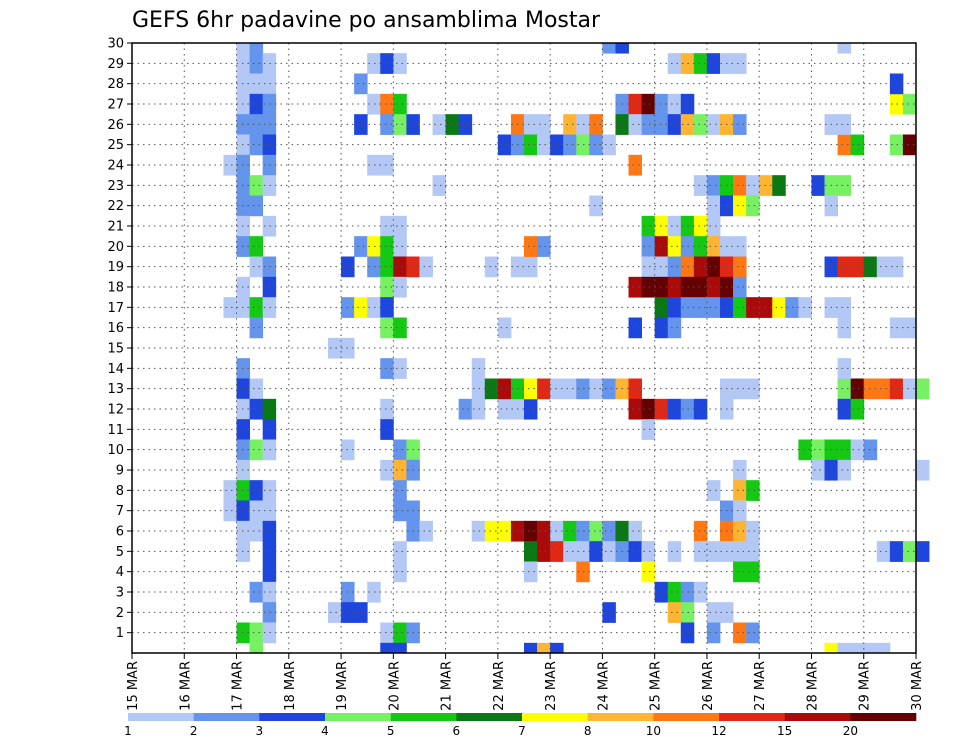 The height and width of the screenshot is (742, 960). Describe the element at coordinates (342, 686) in the screenshot. I see `x-tick-label: 19 MAR` at that location.